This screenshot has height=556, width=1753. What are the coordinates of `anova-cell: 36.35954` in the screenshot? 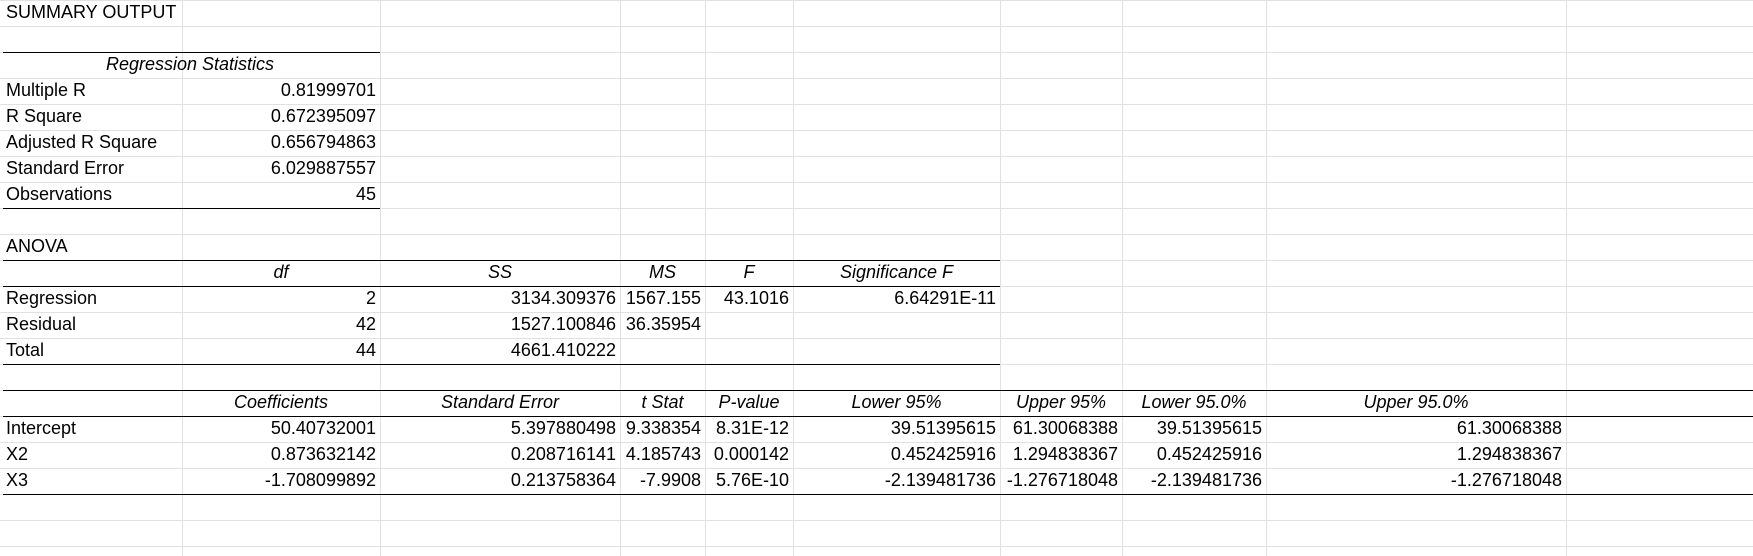 It's located at (663, 324).